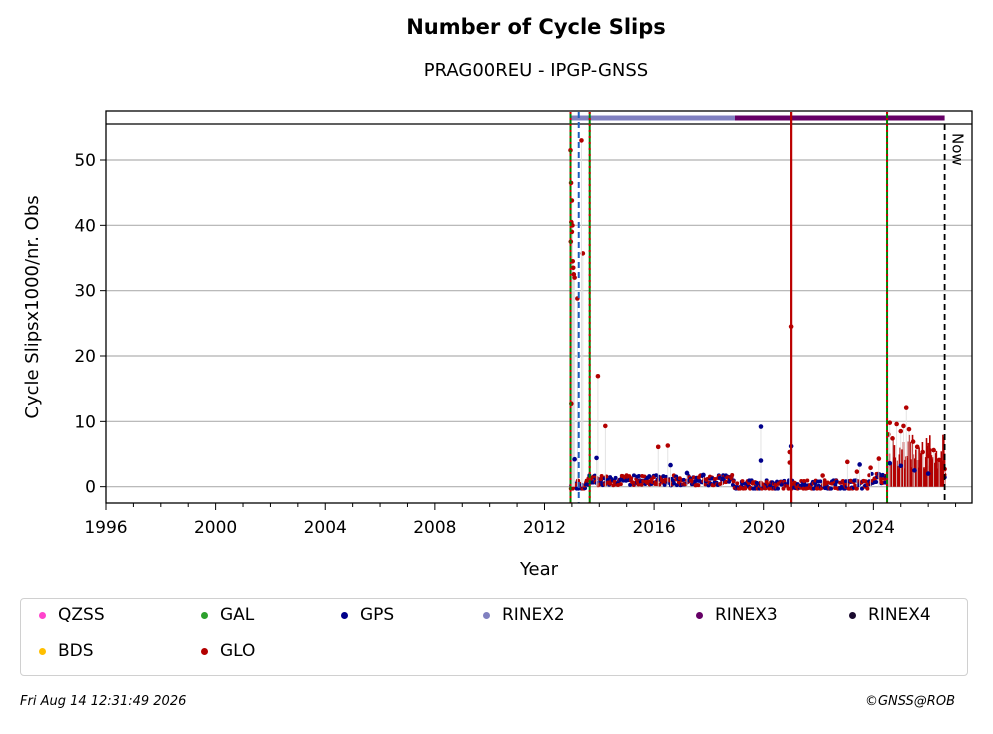 The image size is (993, 734). What do you see at coordinates (325, 528) in the screenshot?
I see `x-tick-label: 2004` at bounding box center [325, 528].